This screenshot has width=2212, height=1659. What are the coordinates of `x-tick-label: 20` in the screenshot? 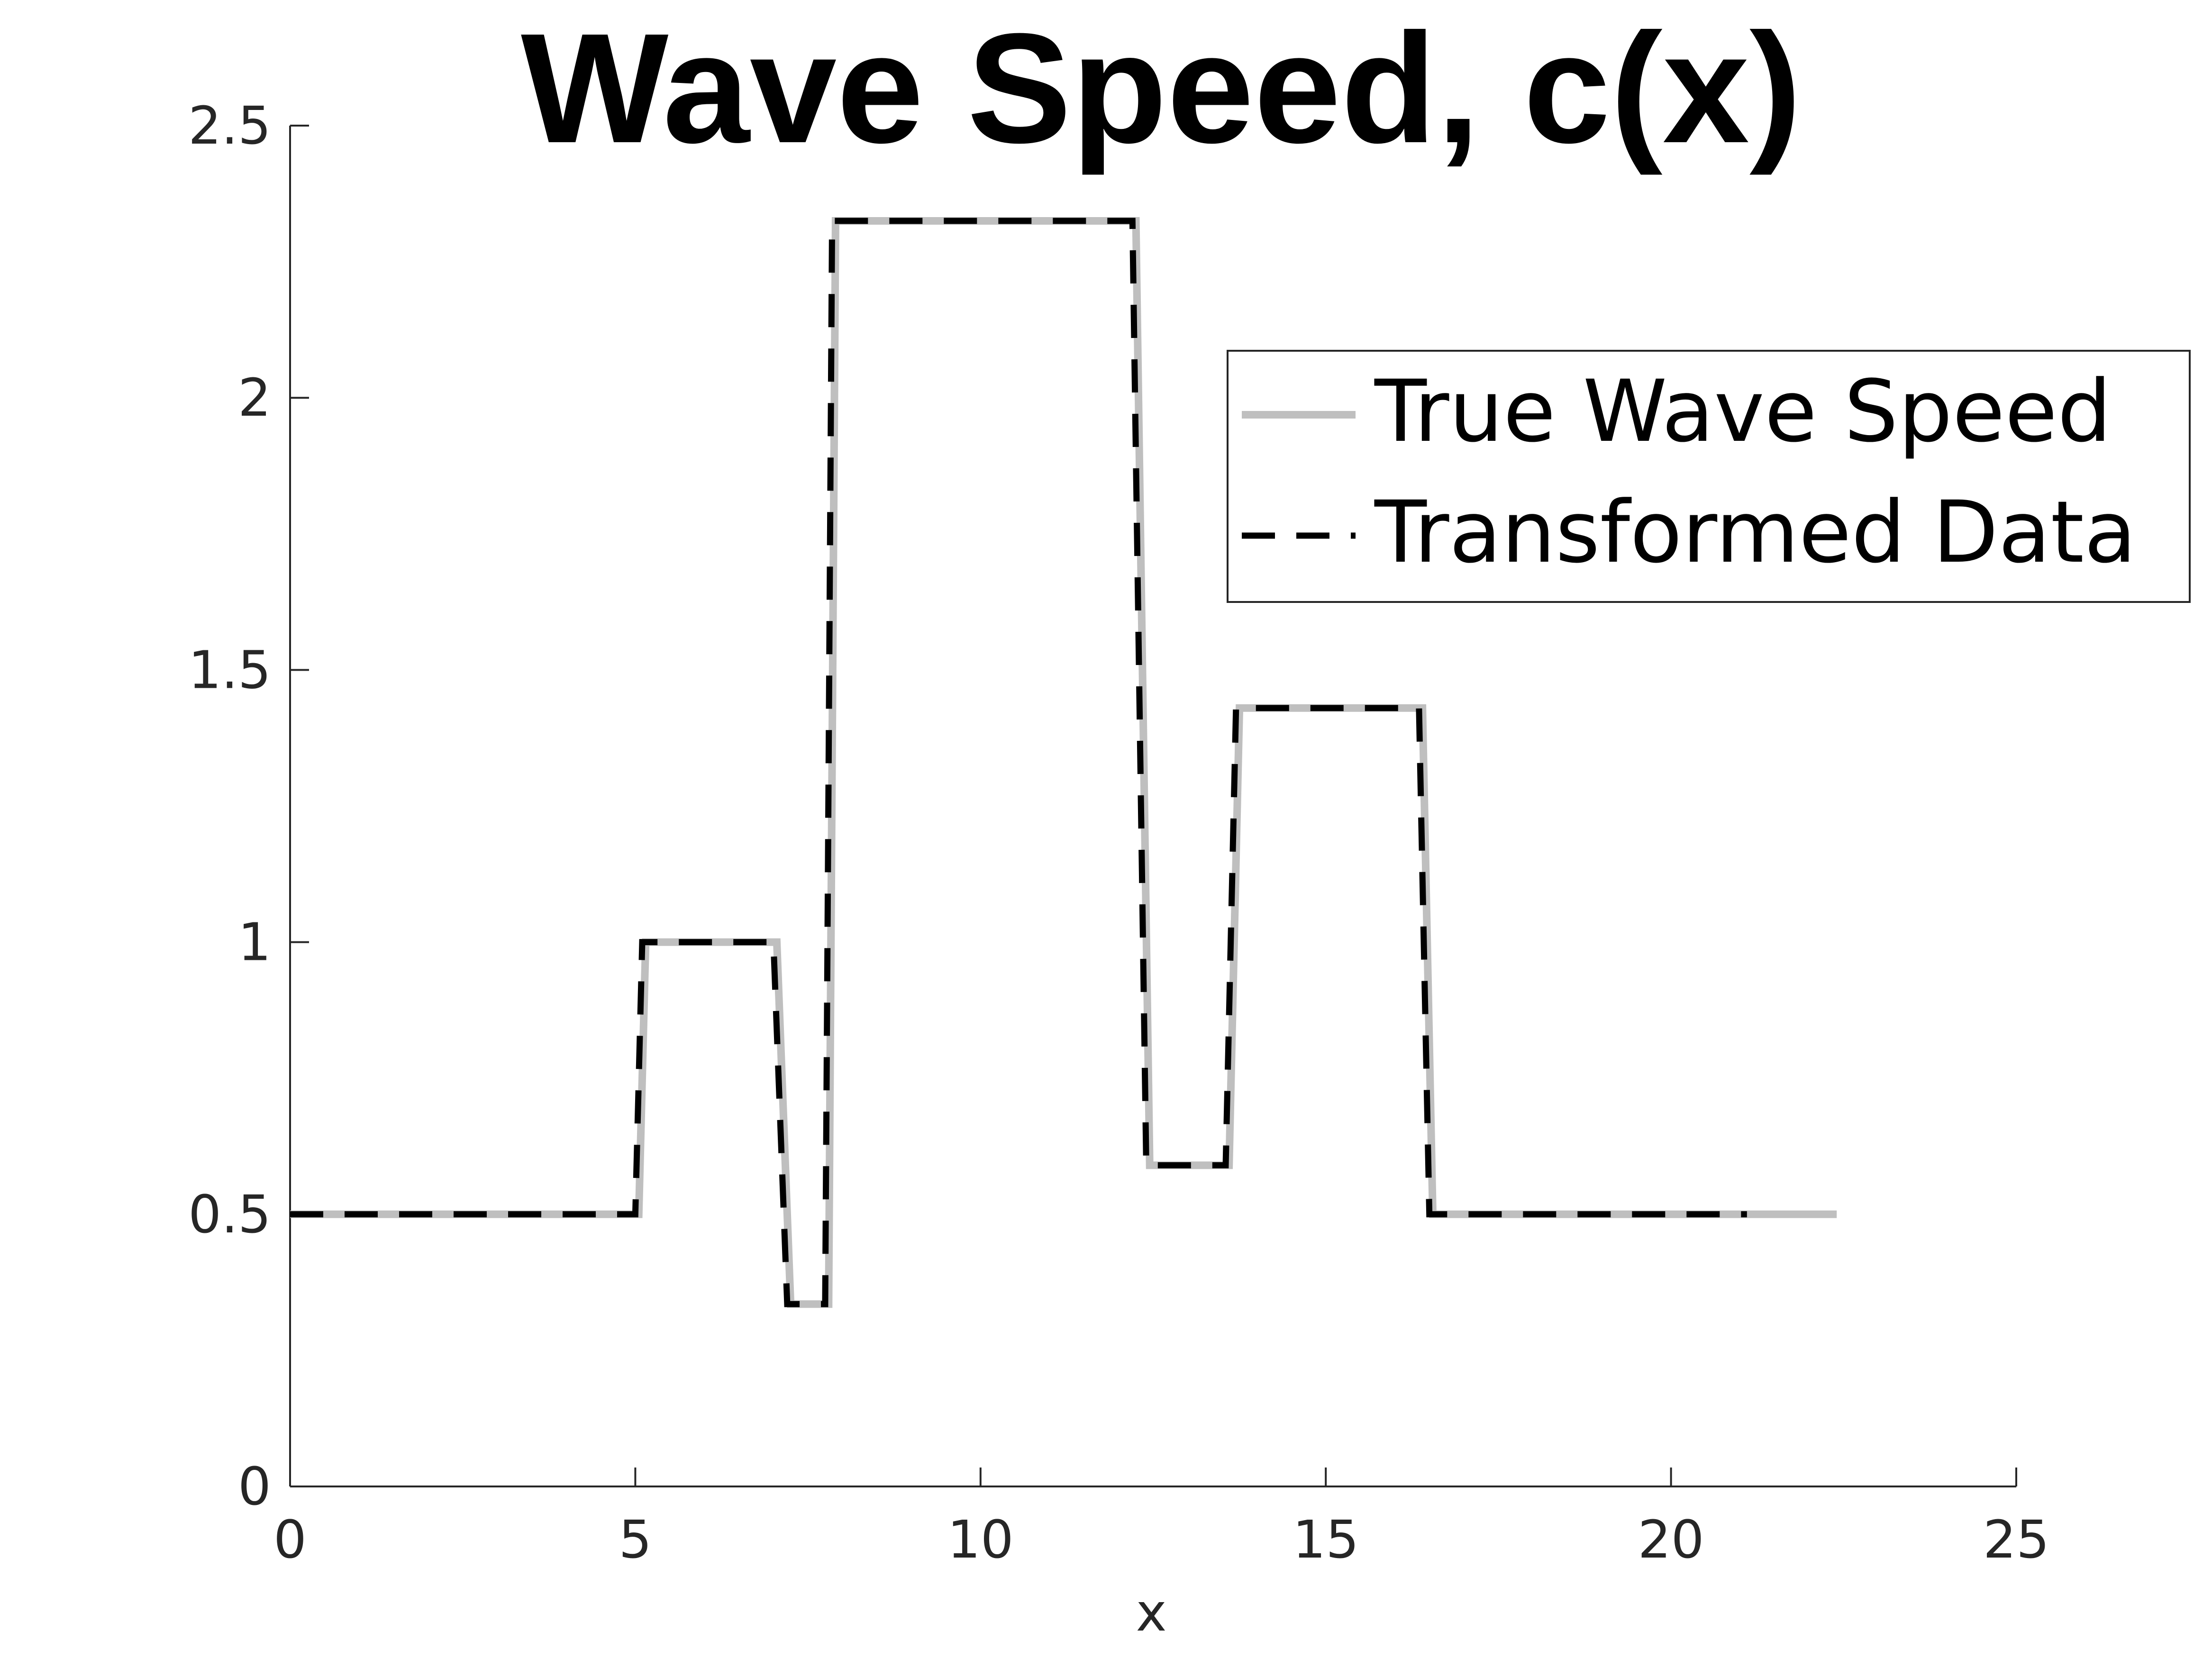 It's located at (1671, 1539).